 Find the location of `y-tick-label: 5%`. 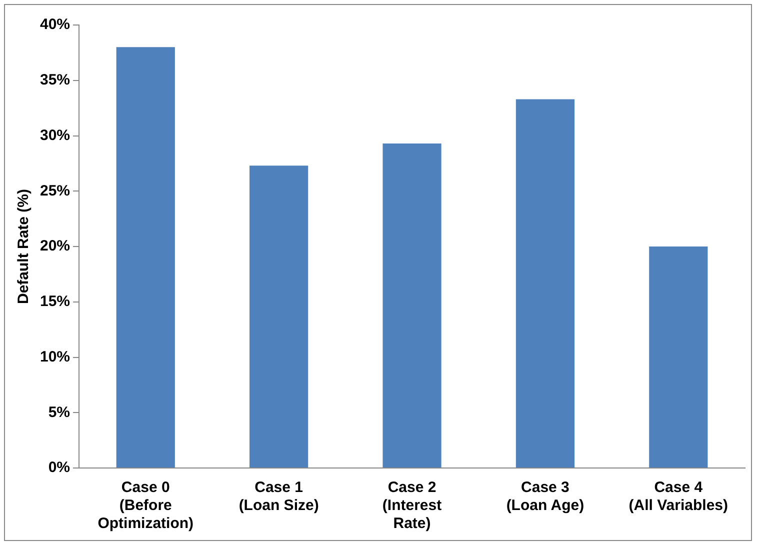

y-tick-label: 5% is located at coordinates (59, 412).